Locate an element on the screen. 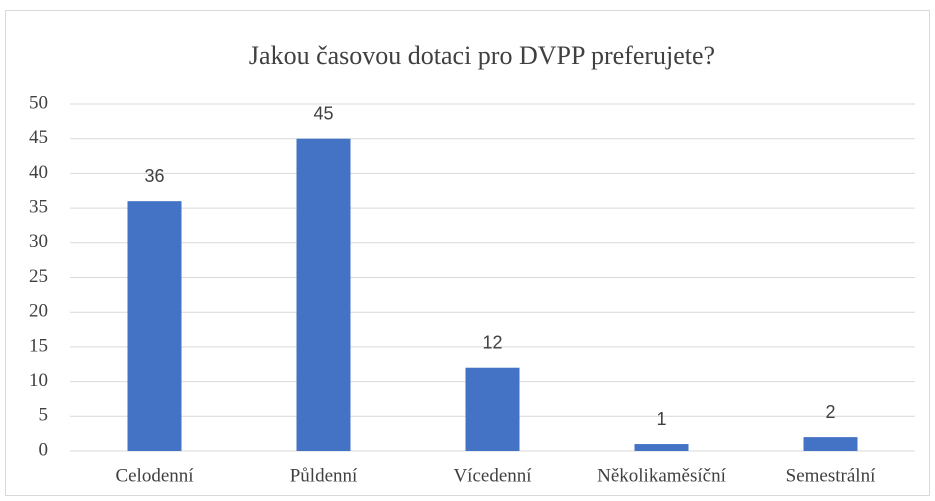 This screenshot has height=501, width=935. data-label: 1 is located at coordinates (661, 419).